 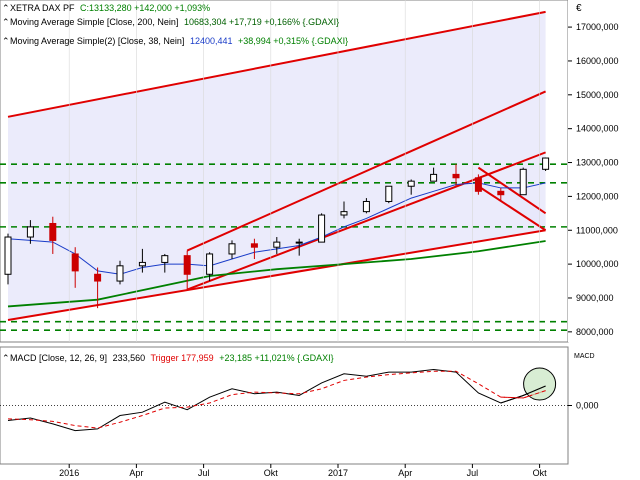 I want to click on price-tick-label: 9000,000, so click(x=595, y=298).